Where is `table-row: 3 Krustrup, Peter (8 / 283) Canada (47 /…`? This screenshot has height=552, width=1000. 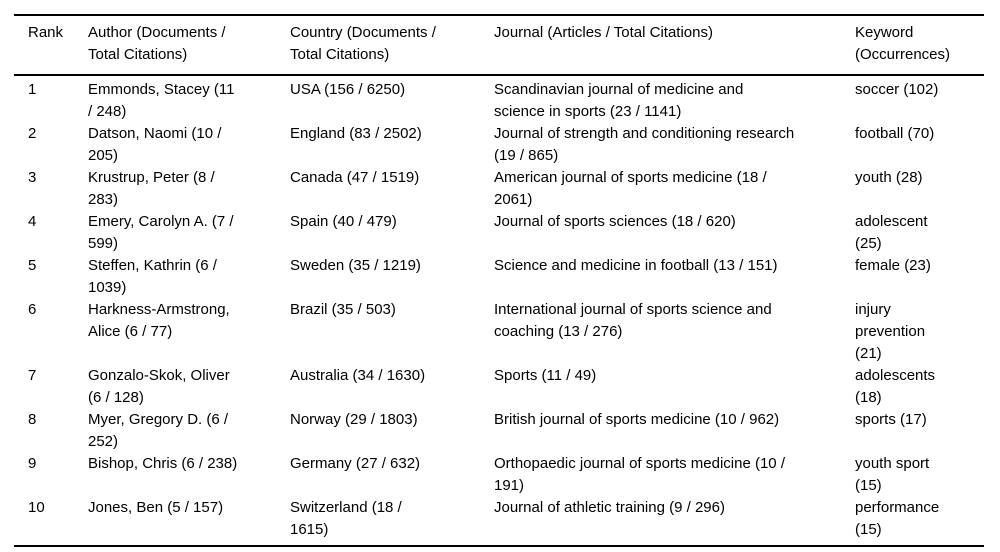
table-row: 3 Krustrup, Peter (8 / 283) Canada (47 /… is located at coordinates (499, 189).